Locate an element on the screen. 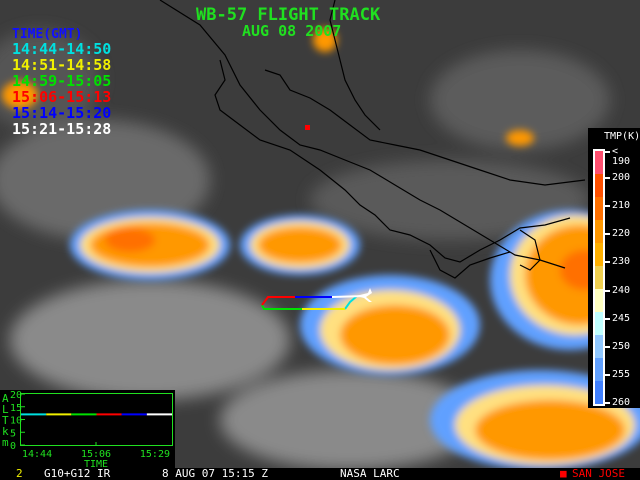 The width and height of the screenshot is (640, 480). marker-legend-icon: ■ is located at coordinates (563, 473).